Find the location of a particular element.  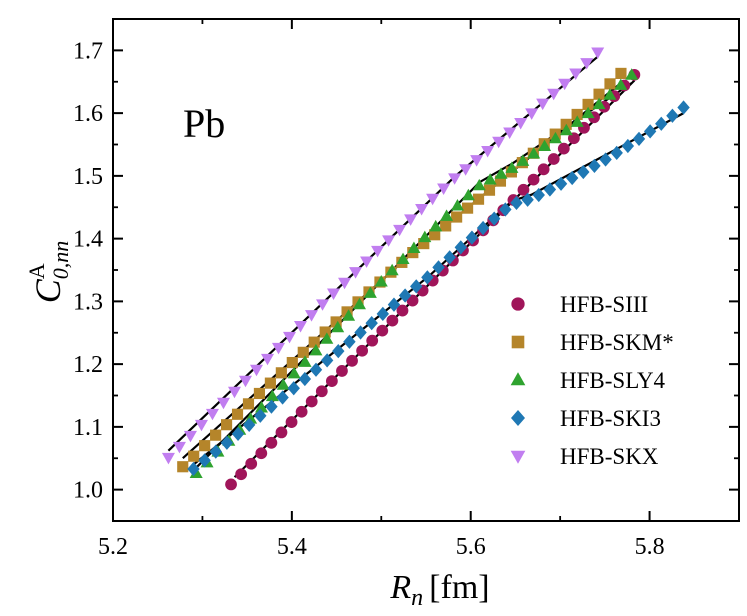

y-tick-label: 1.5 is located at coordinates (88, 177).